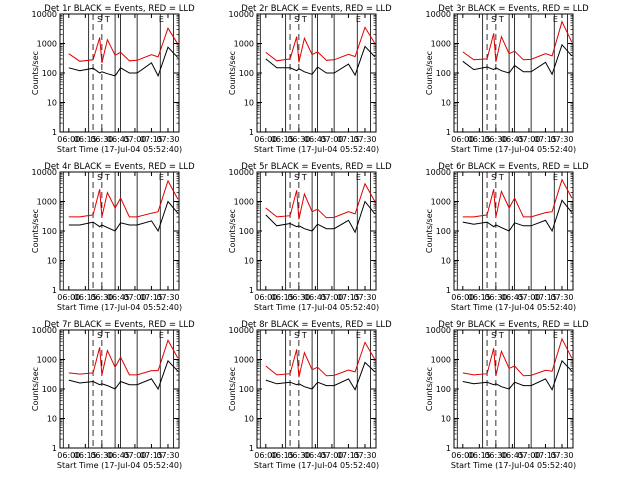 The image size is (640, 480). Describe the element at coordinates (316, 9) in the screenshot. I see `panel-title: Det 2r BLACK = Events, RED = LLD` at that location.